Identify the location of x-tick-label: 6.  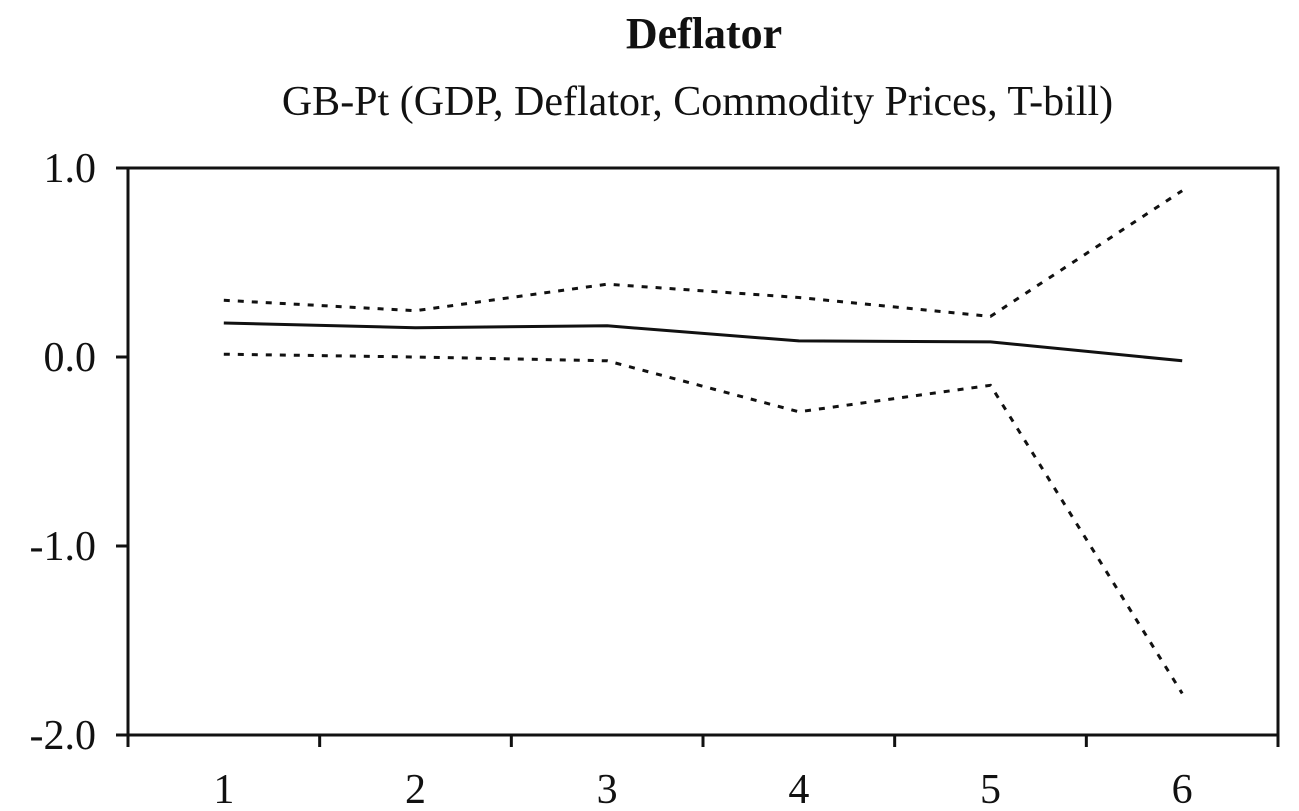
(1182, 789).